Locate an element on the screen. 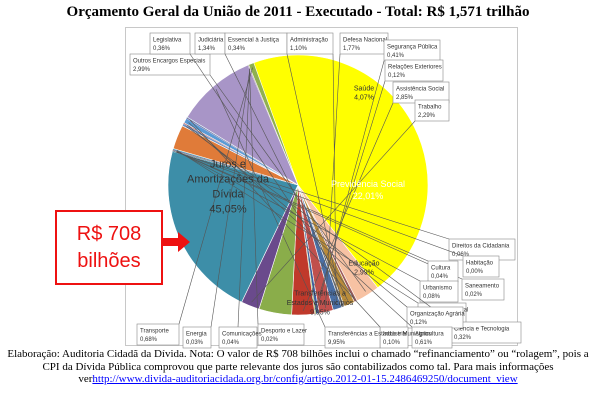 The height and width of the screenshot is (410, 596). leader-line-transferencias-a-estados-e-municipios is located at coordinates (270, 208).